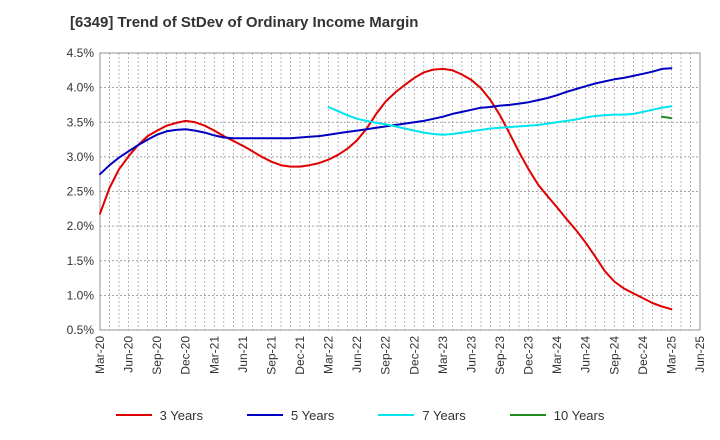  I want to click on x-tick-label: Dec-21, so click(300, 355).